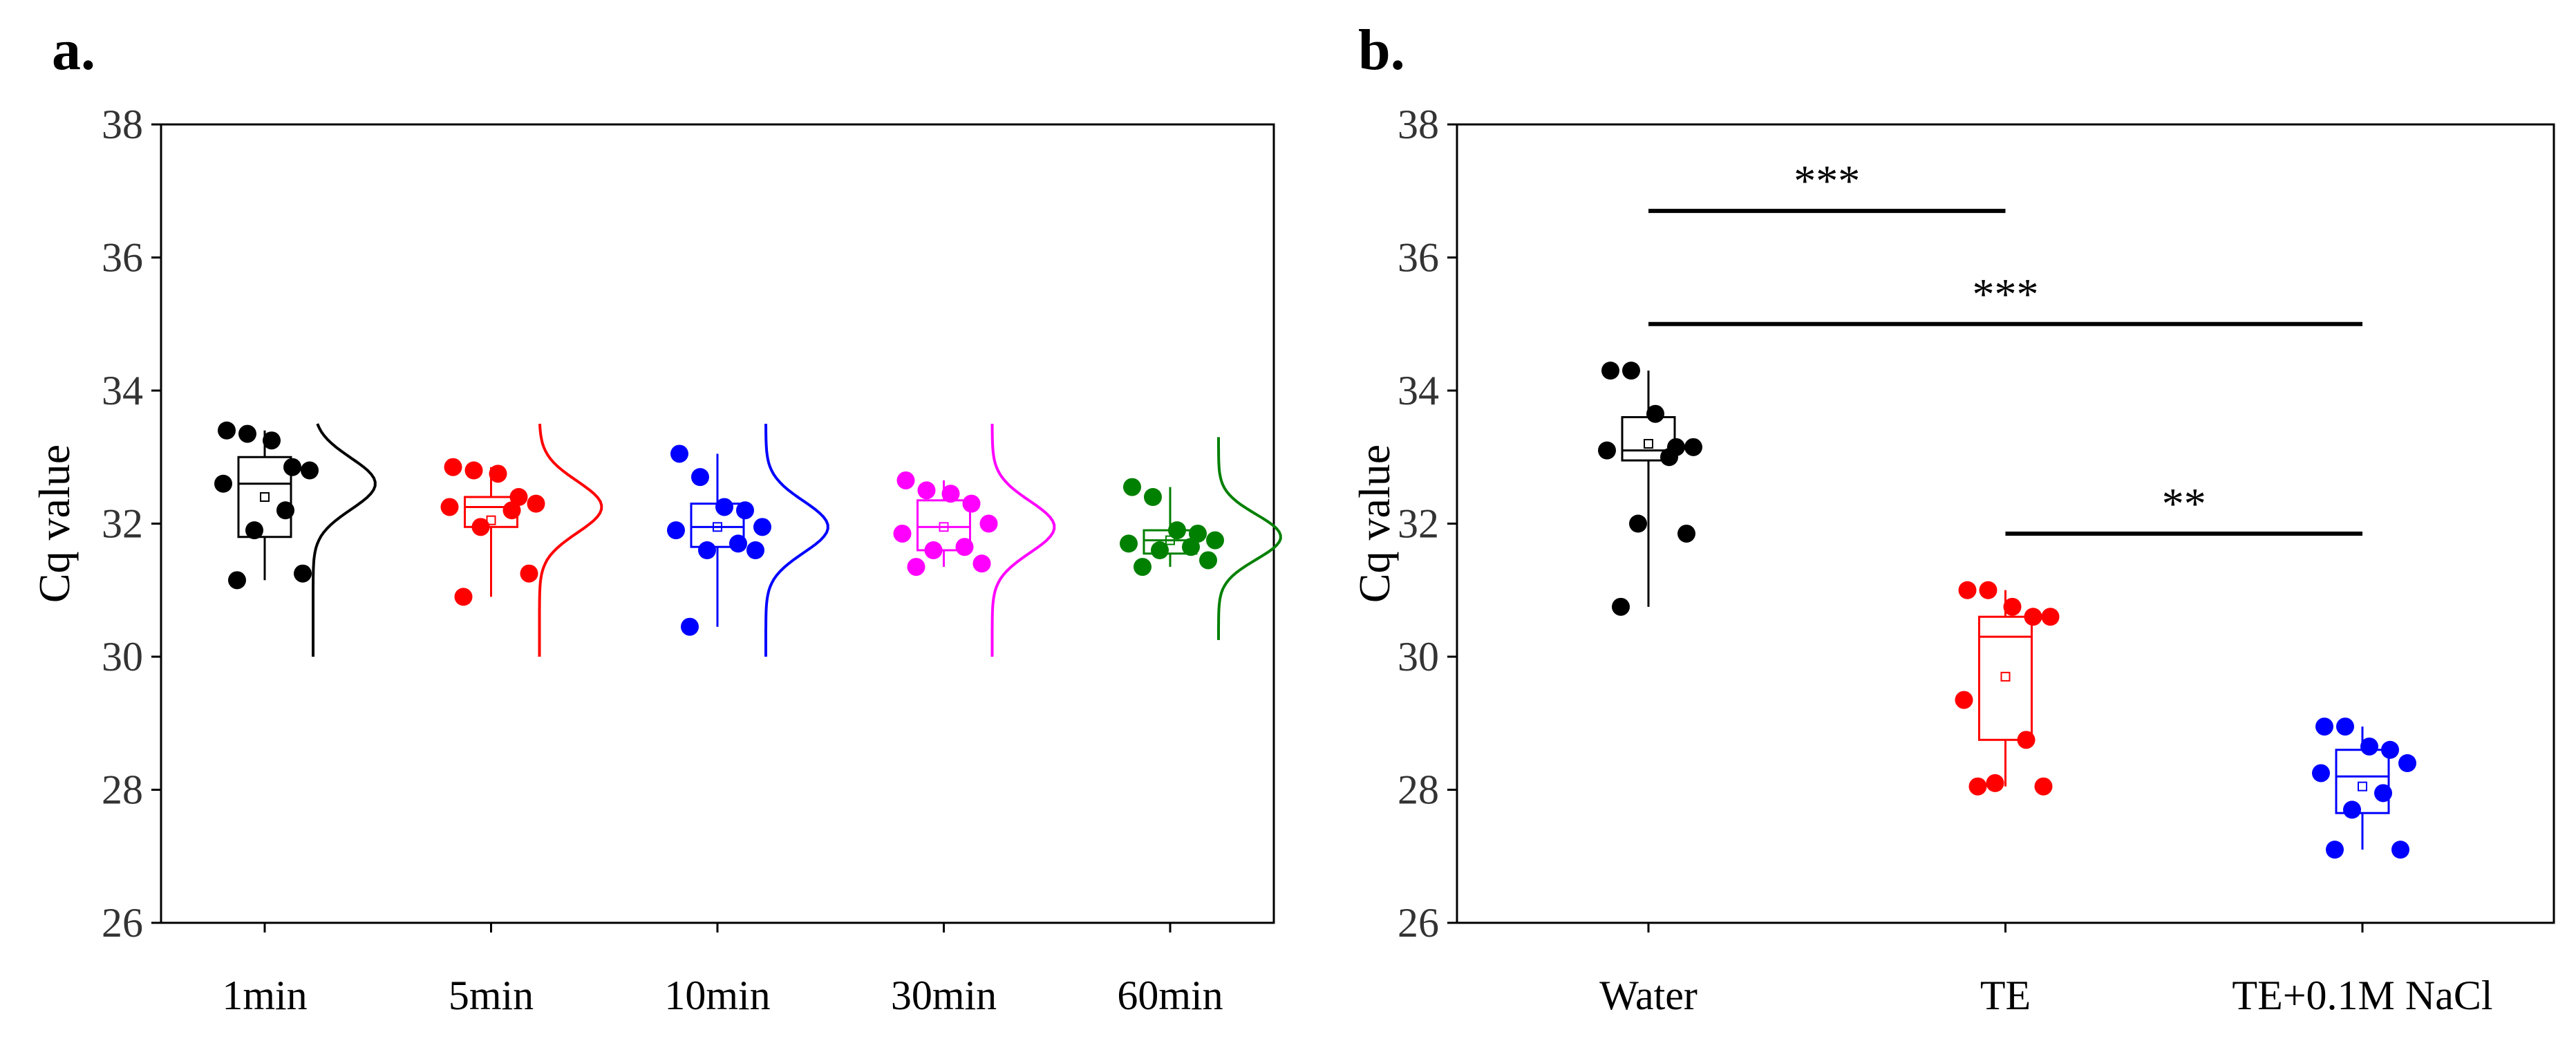  I want to click on series-group-30min, so click(974, 540).